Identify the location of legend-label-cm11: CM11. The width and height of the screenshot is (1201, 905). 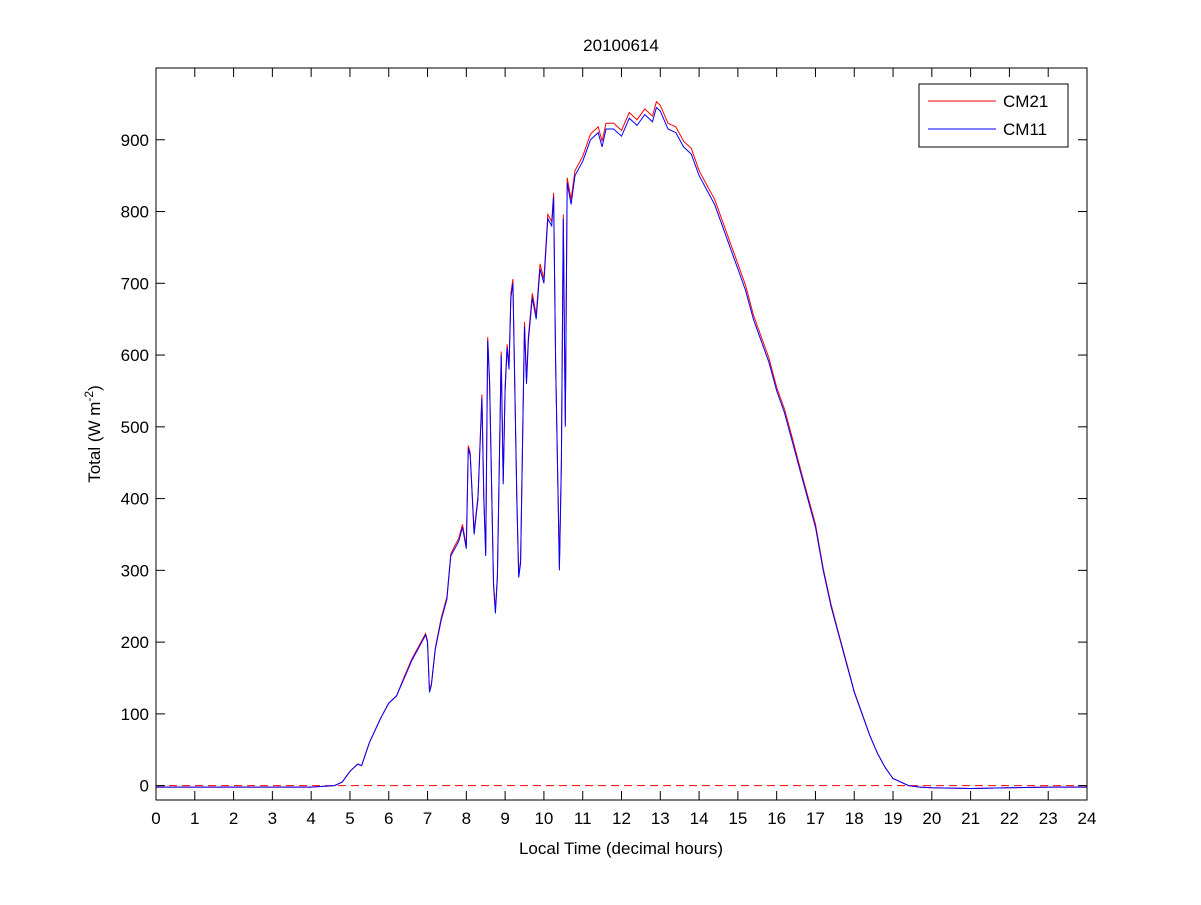
(1025, 129).